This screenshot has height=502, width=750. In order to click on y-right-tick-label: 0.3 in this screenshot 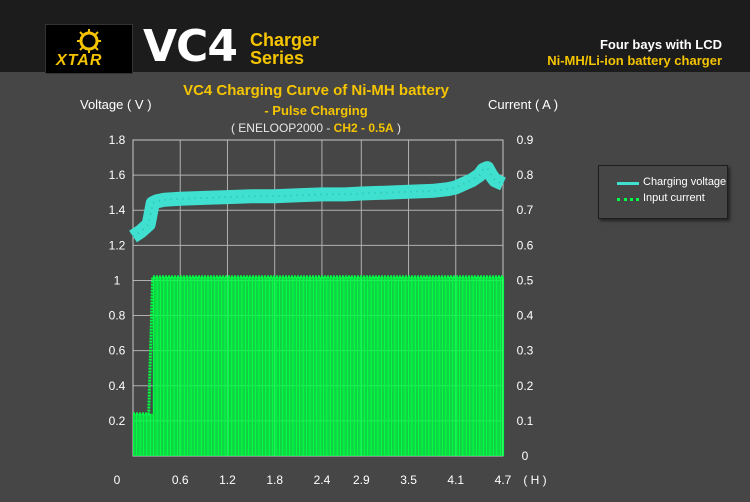, I will do `click(525, 351)`.